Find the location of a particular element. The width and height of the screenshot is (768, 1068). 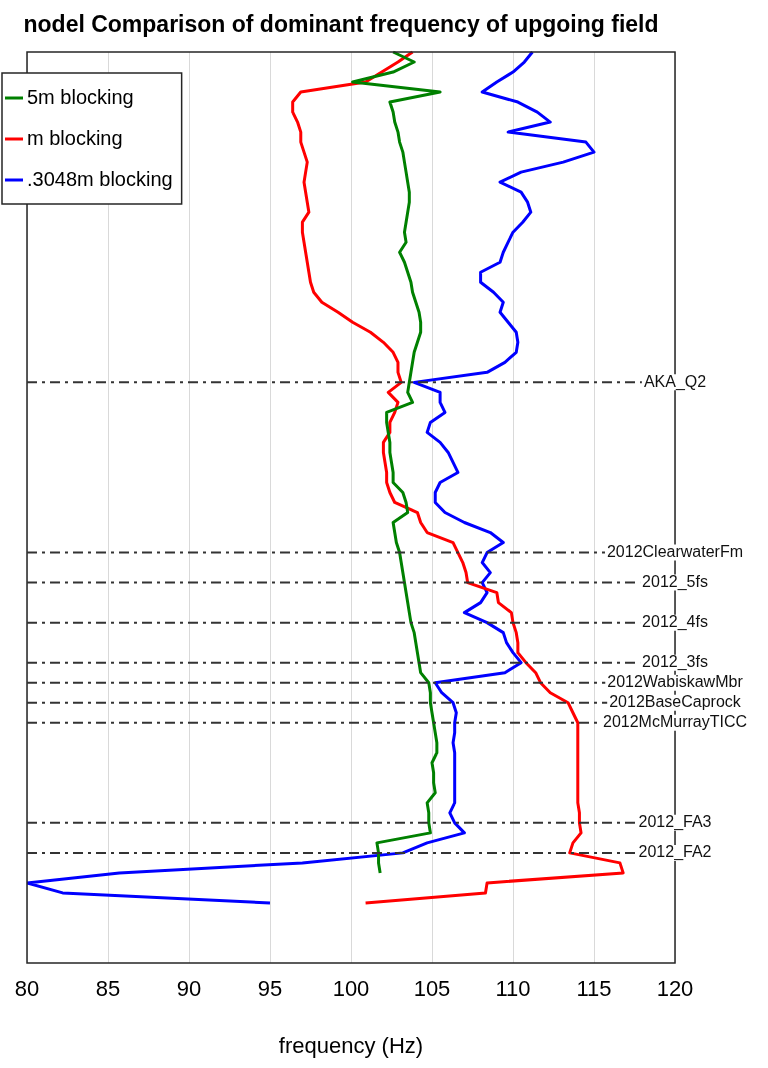

x-axis-title: frequency (Hz) is located at coordinates (351, 1045).